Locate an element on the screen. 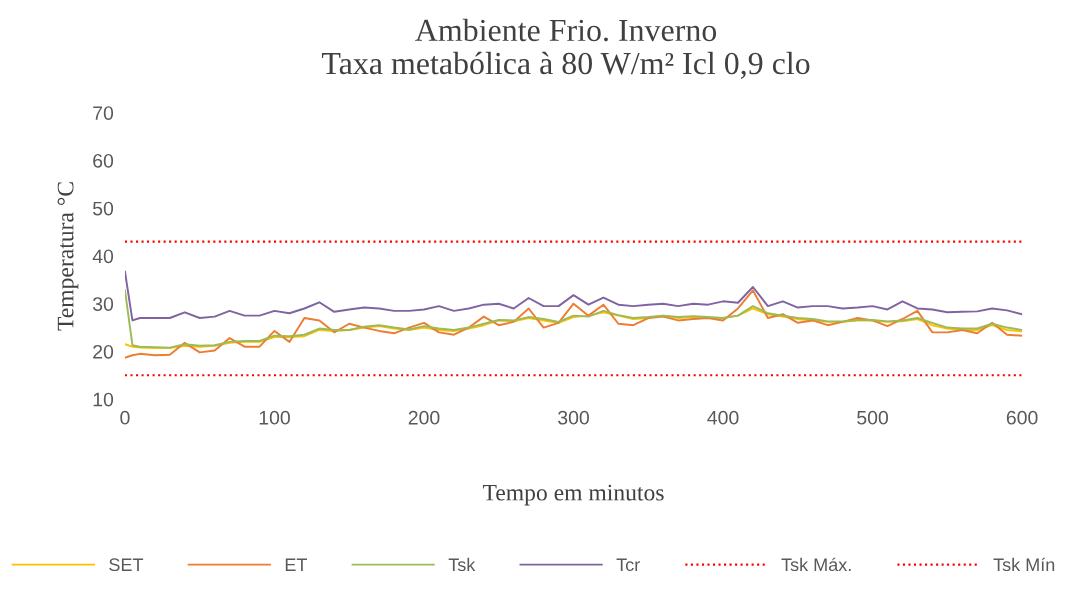 The image size is (1068, 603). x-tick-label: 200 is located at coordinates (424, 417).